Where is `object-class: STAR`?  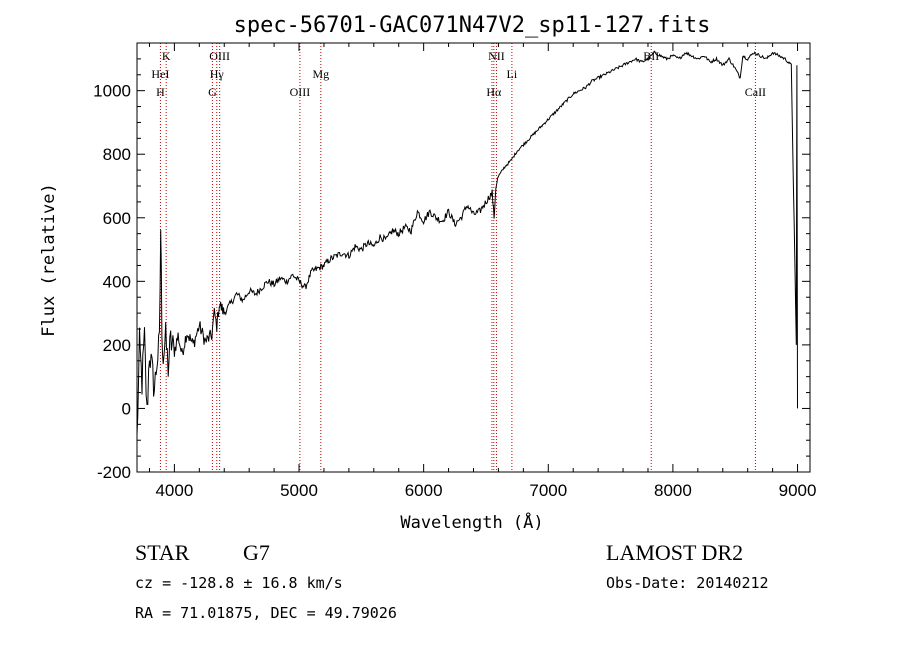 object-class: STAR is located at coordinates (162, 552).